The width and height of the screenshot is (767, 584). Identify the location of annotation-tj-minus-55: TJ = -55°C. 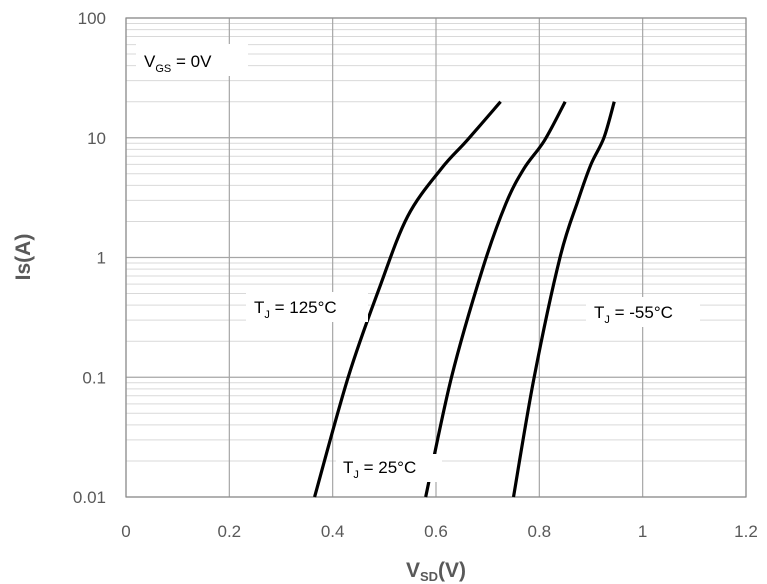
(643, 312).